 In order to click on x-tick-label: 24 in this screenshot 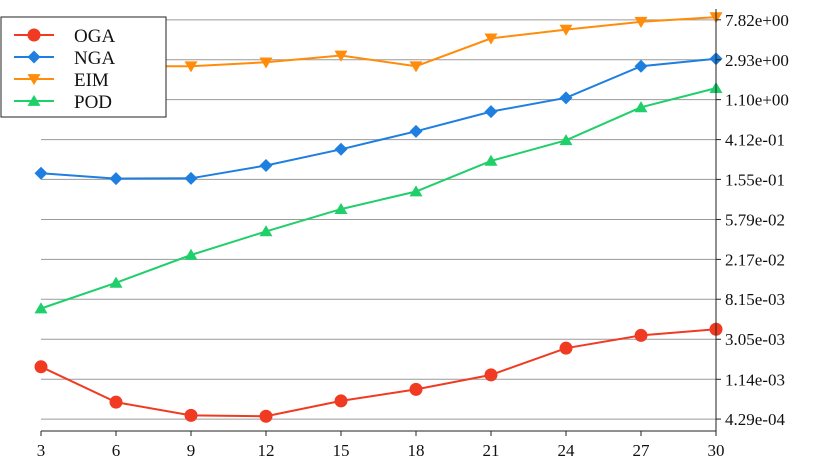, I will do `click(567, 450)`.